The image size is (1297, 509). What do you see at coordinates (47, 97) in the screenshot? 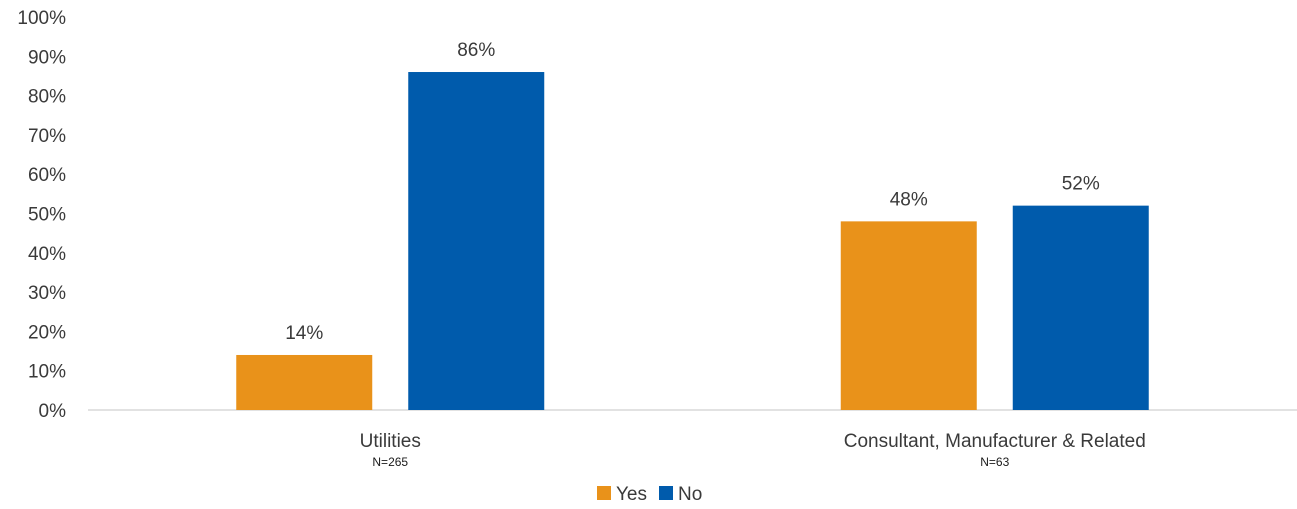
I see `y-tick-label: 80%` at bounding box center [47, 97].